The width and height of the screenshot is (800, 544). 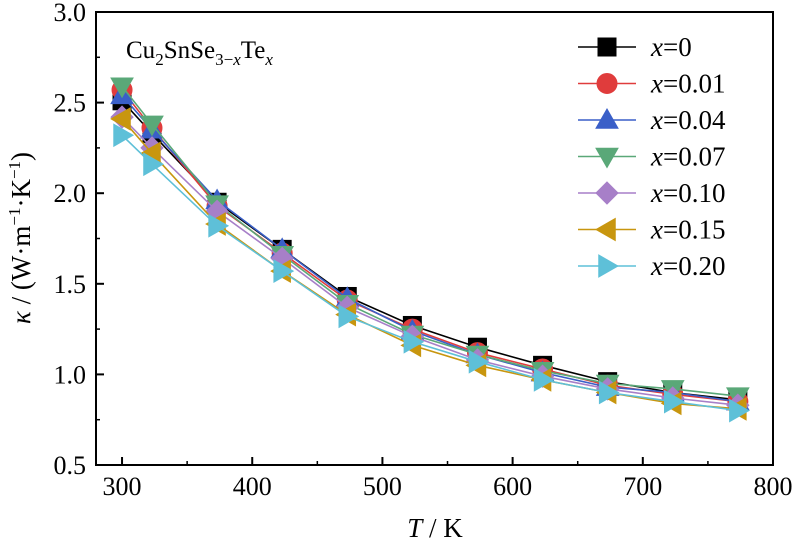 What do you see at coordinates (252, 486) in the screenshot?
I see `x-tick-label: 400` at bounding box center [252, 486].